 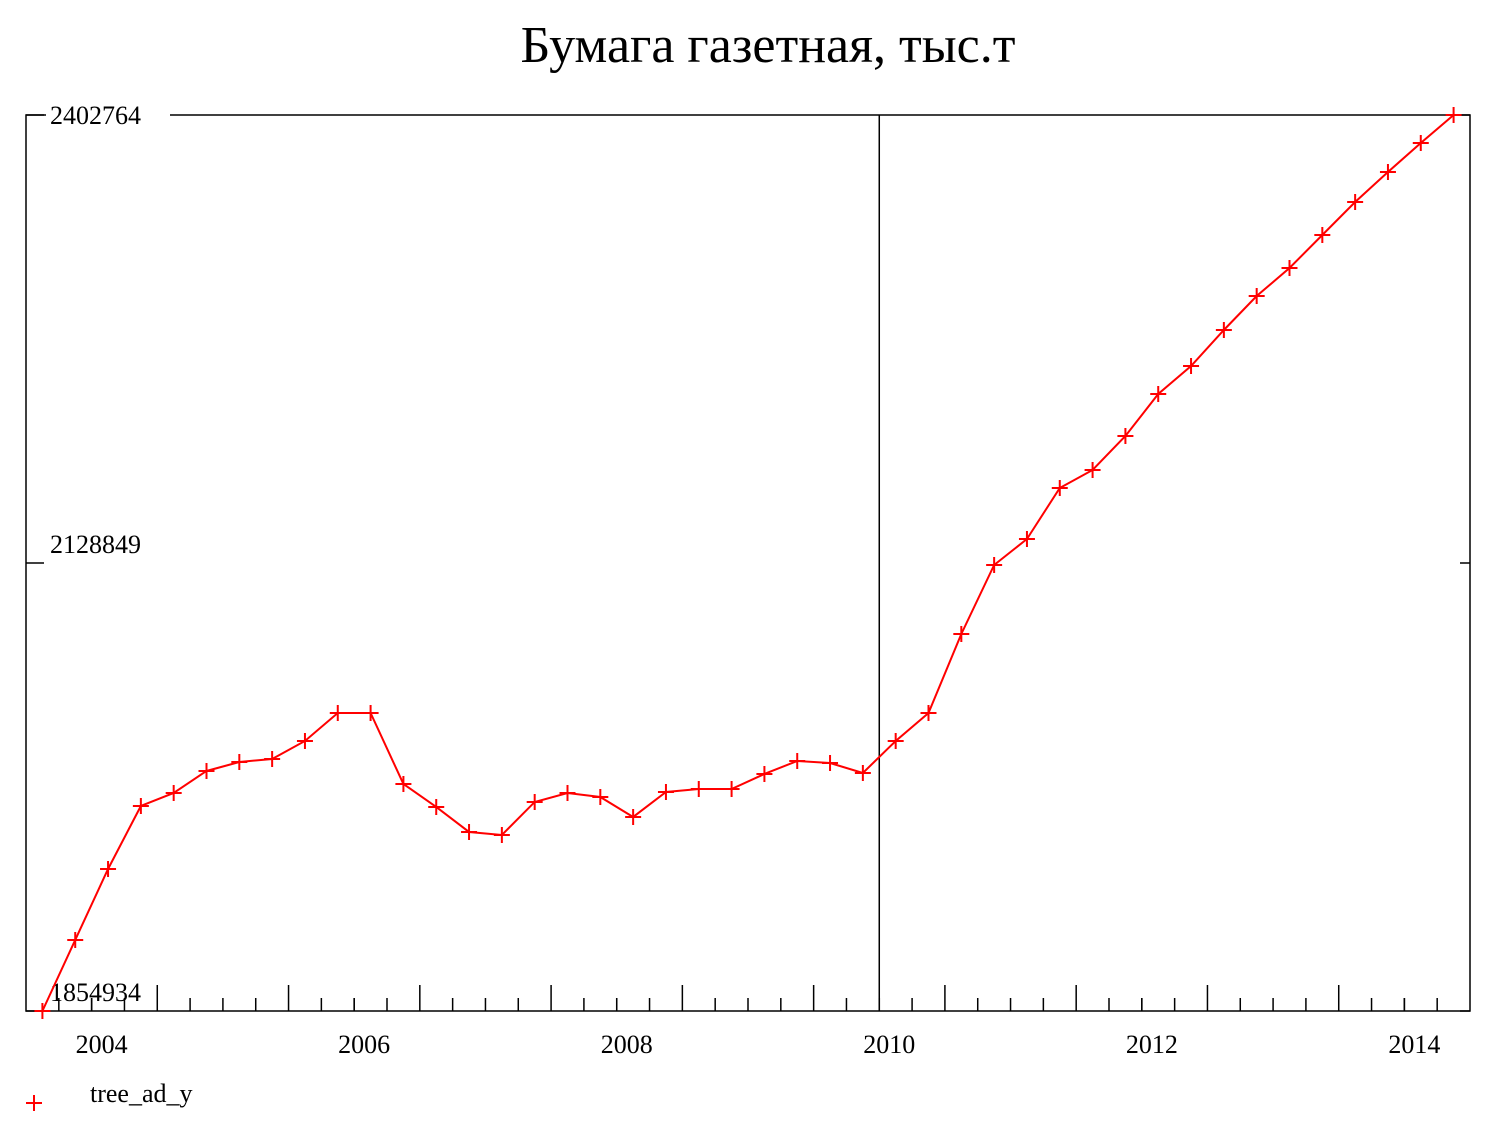 I want to click on y-tick-label: 2402764, so click(x=95, y=115).